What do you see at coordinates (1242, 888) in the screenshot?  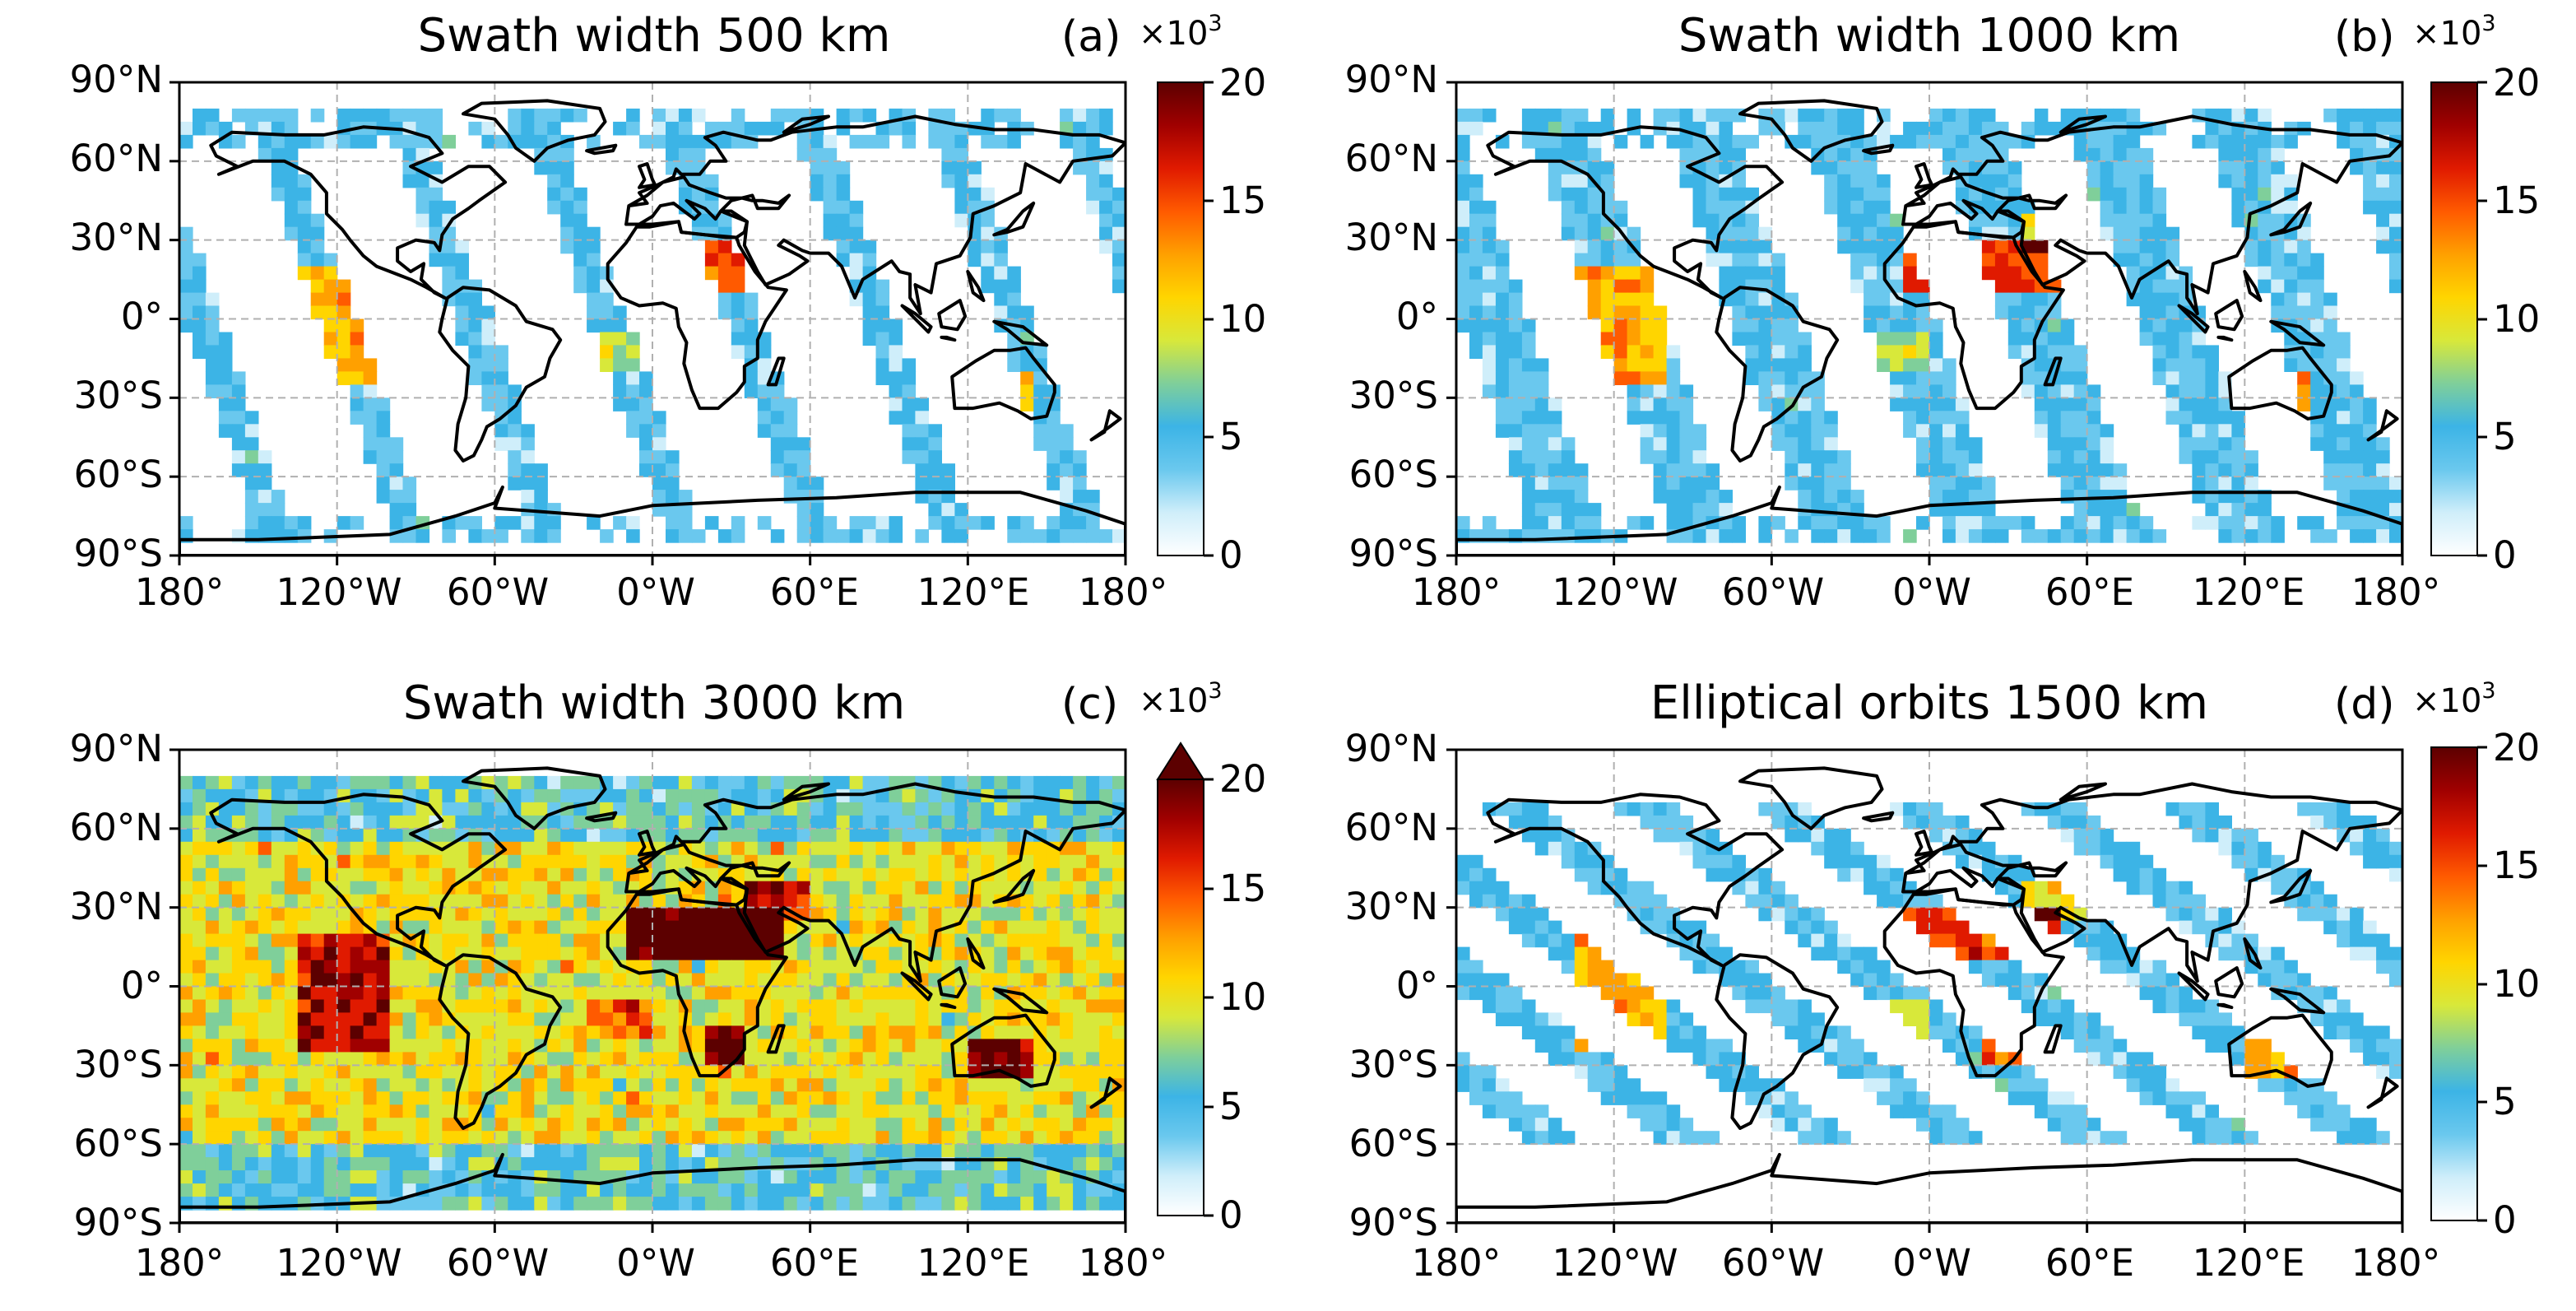 I see `panel-c-cb-tick: 15` at bounding box center [1242, 888].